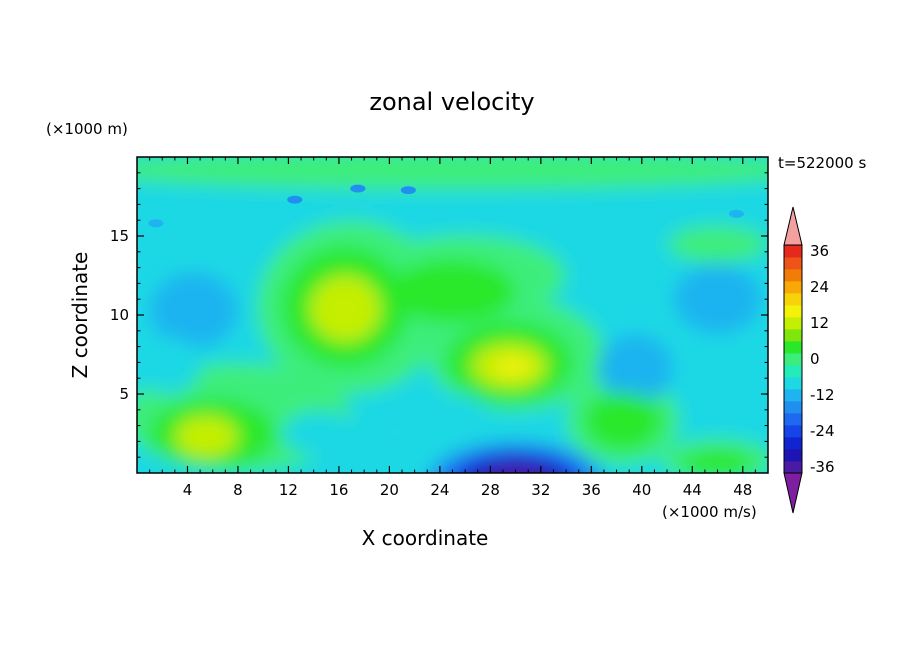  I want to click on y-tick-label: 10, so click(119, 315).